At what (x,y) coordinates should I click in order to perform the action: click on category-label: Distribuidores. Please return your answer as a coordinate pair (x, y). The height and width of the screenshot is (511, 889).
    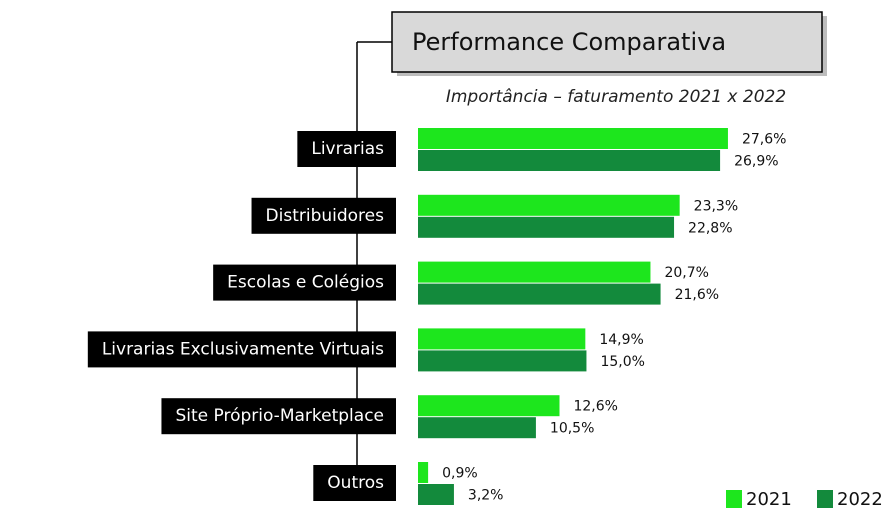
    Looking at the image, I should click on (325, 216).